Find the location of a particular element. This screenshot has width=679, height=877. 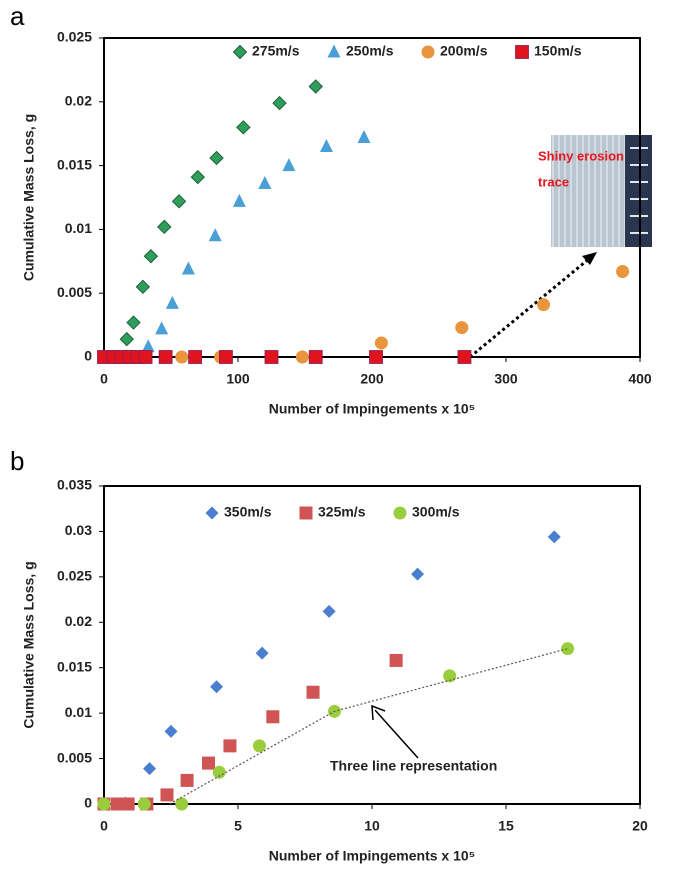

panel-label: a is located at coordinates (17, 16).